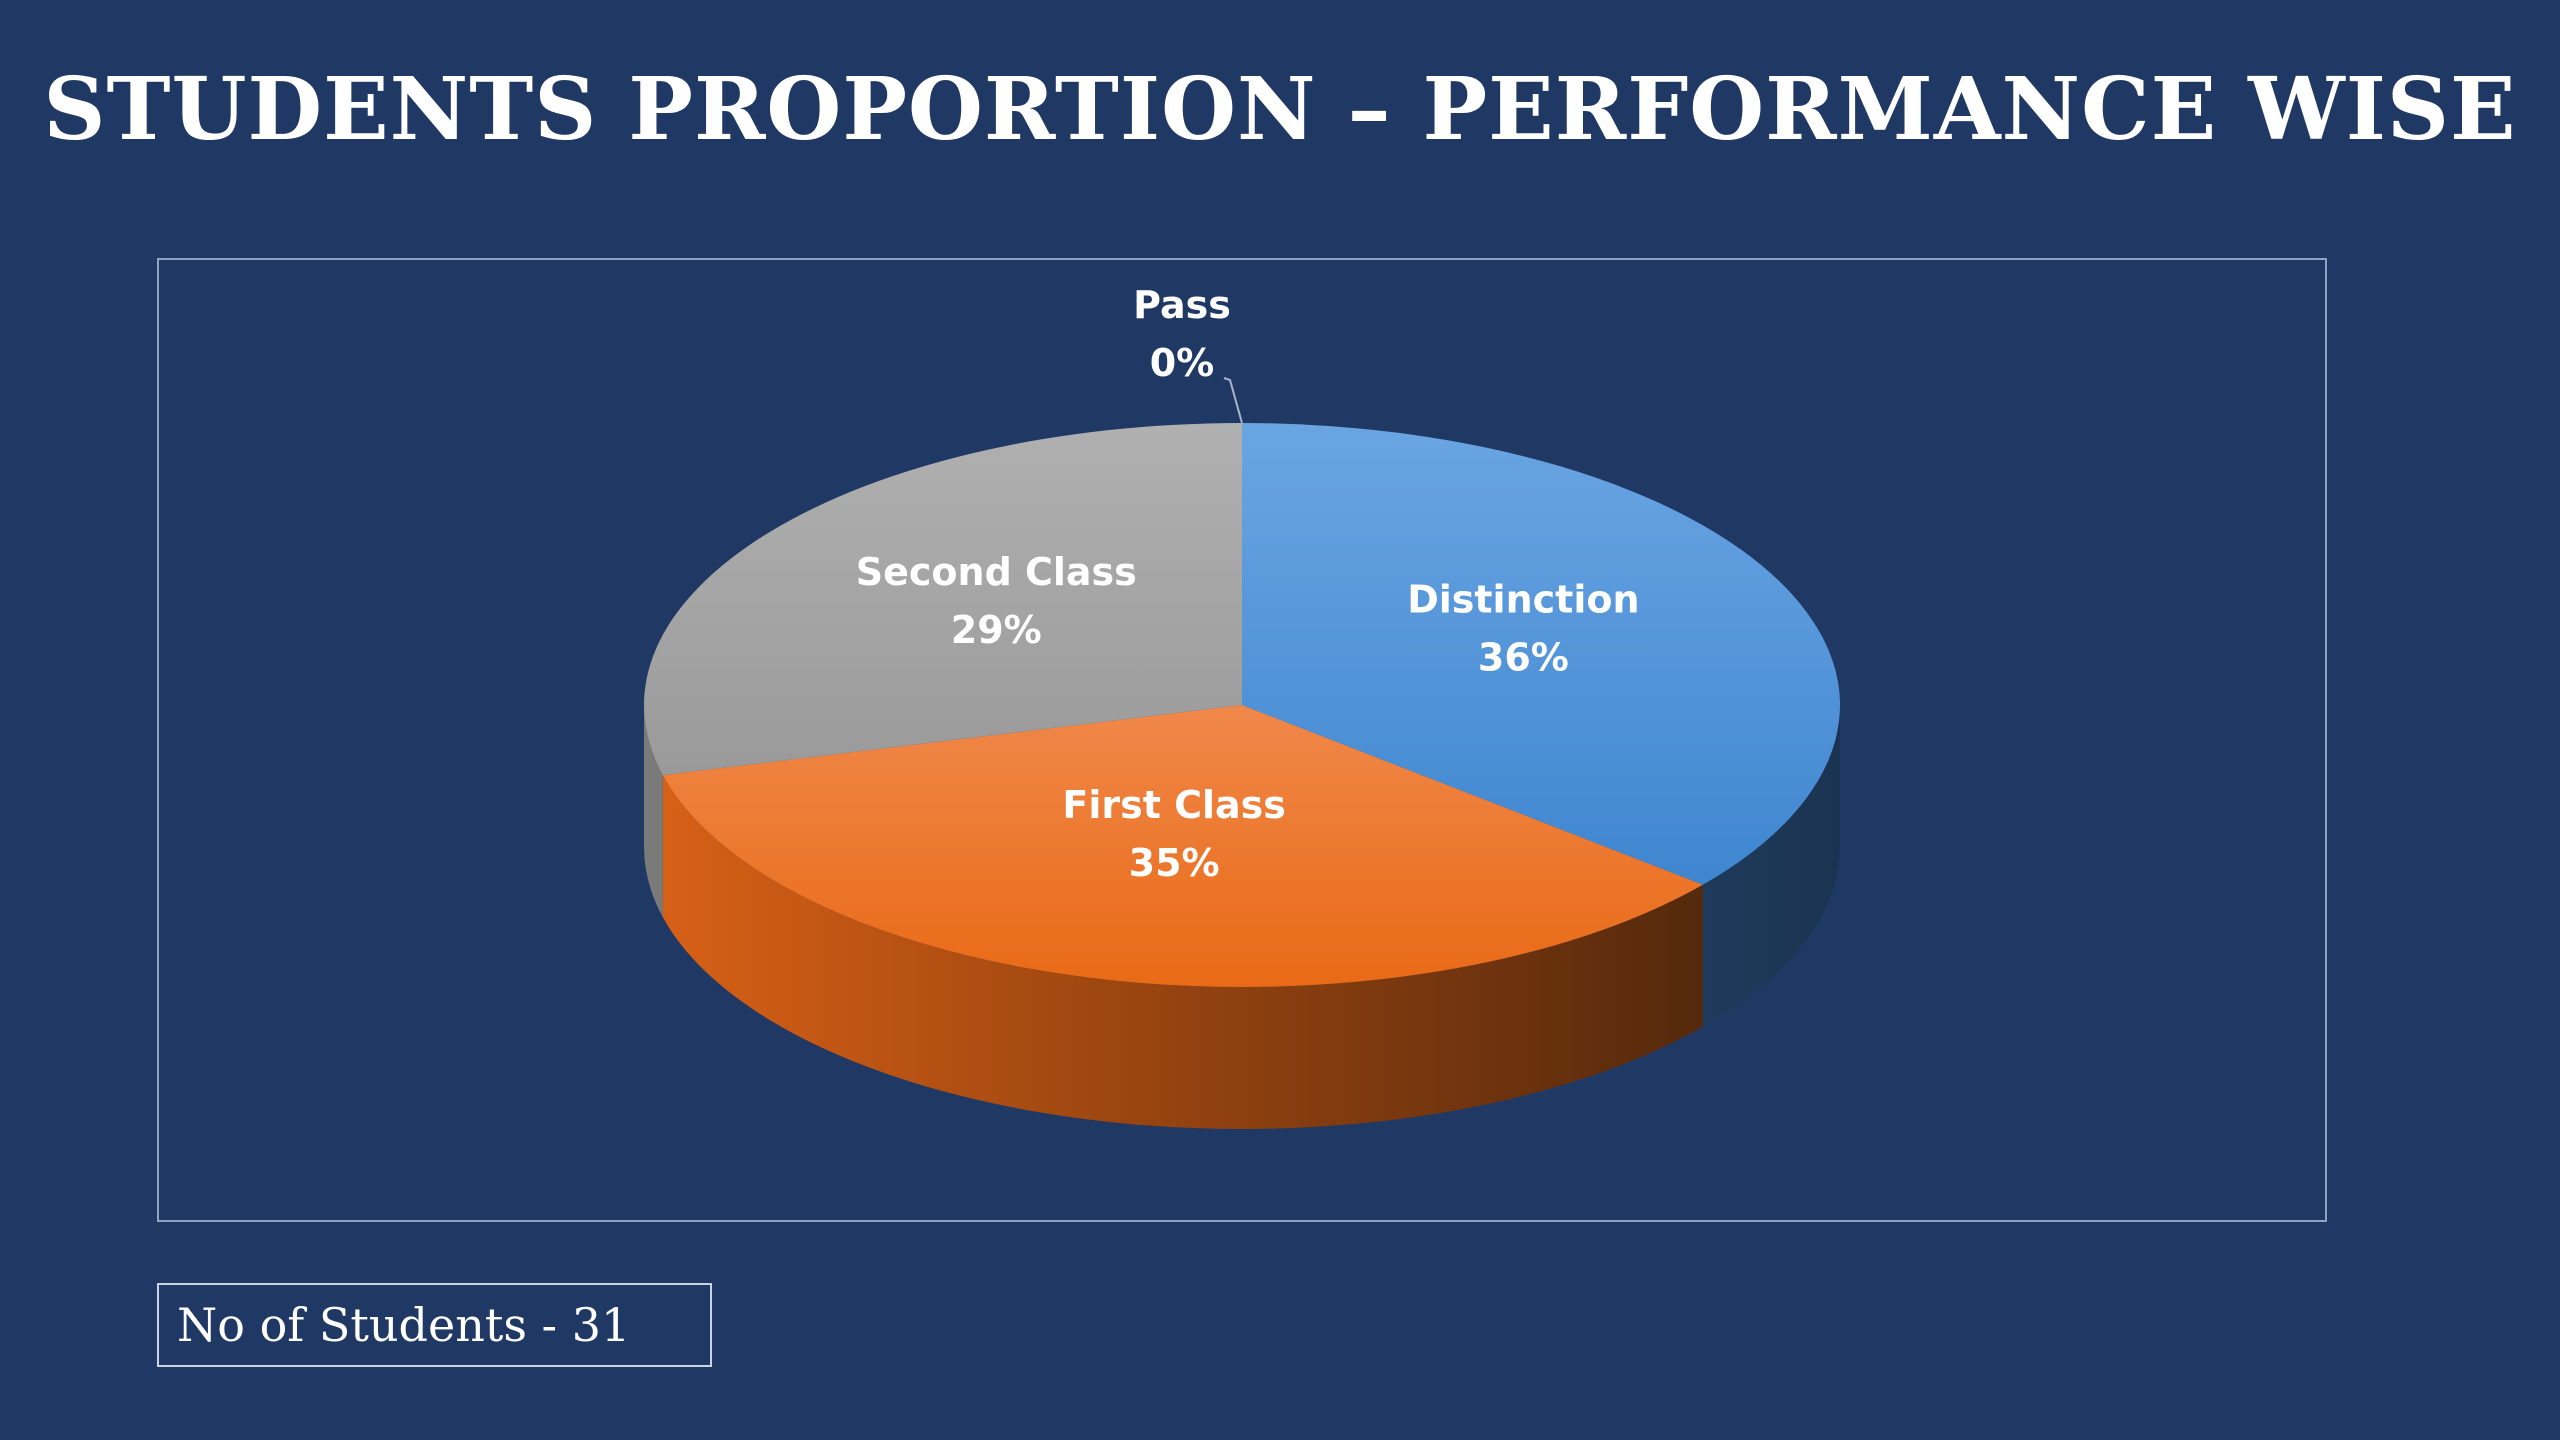  I want to click on pie-label-name-second-class: Second Class, so click(996, 572).